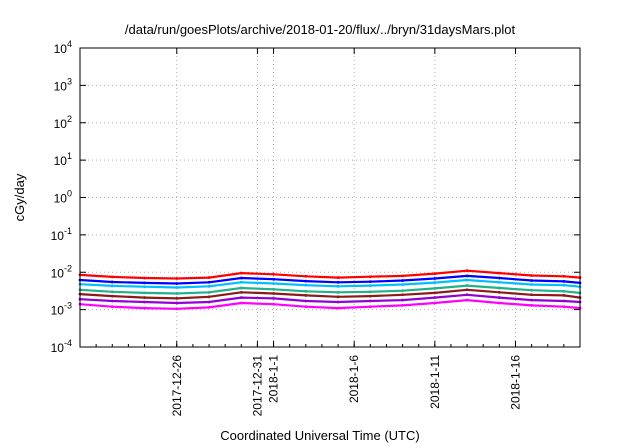 This screenshot has height=448, width=640. What do you see at coordinates (19, 197) in the screenshot?
I see `y-axis-label: cGy/day` at bounding box center [19, 197].